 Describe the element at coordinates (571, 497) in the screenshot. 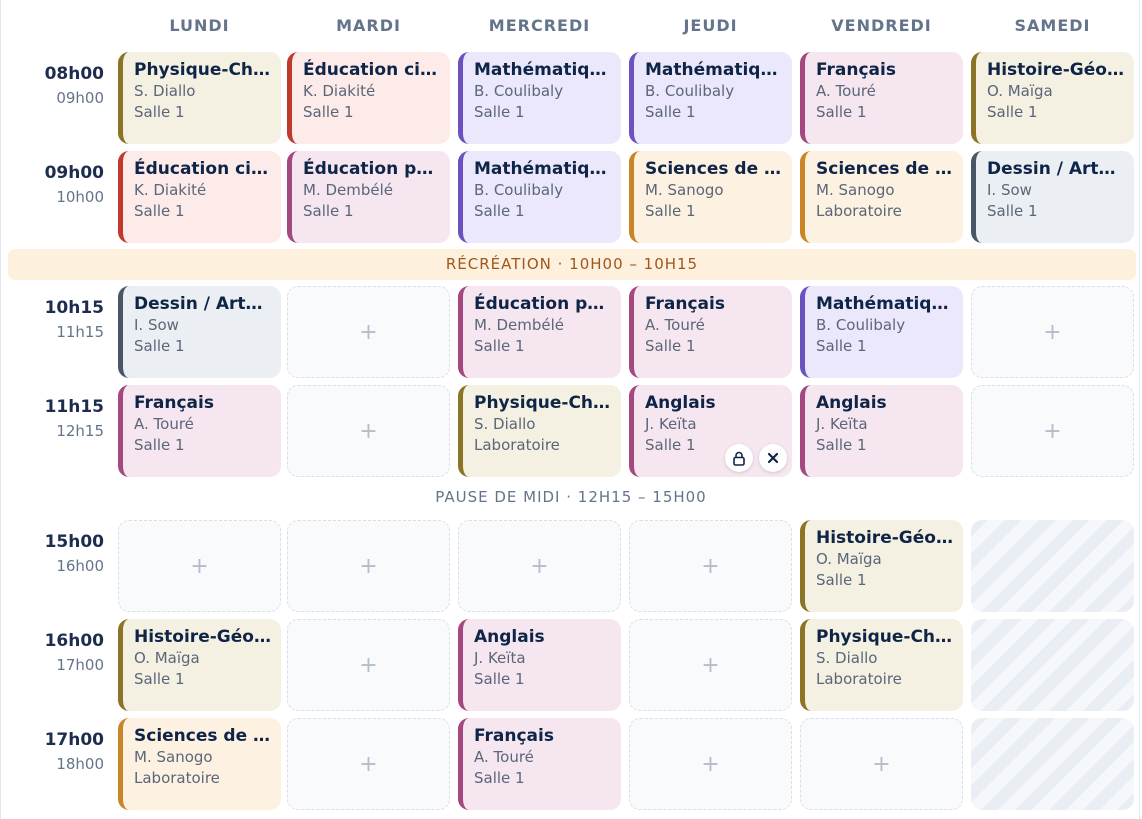

I see `lunch-break-label: PAUSE DE MIDI · 12H15 – 15H00` at that location.